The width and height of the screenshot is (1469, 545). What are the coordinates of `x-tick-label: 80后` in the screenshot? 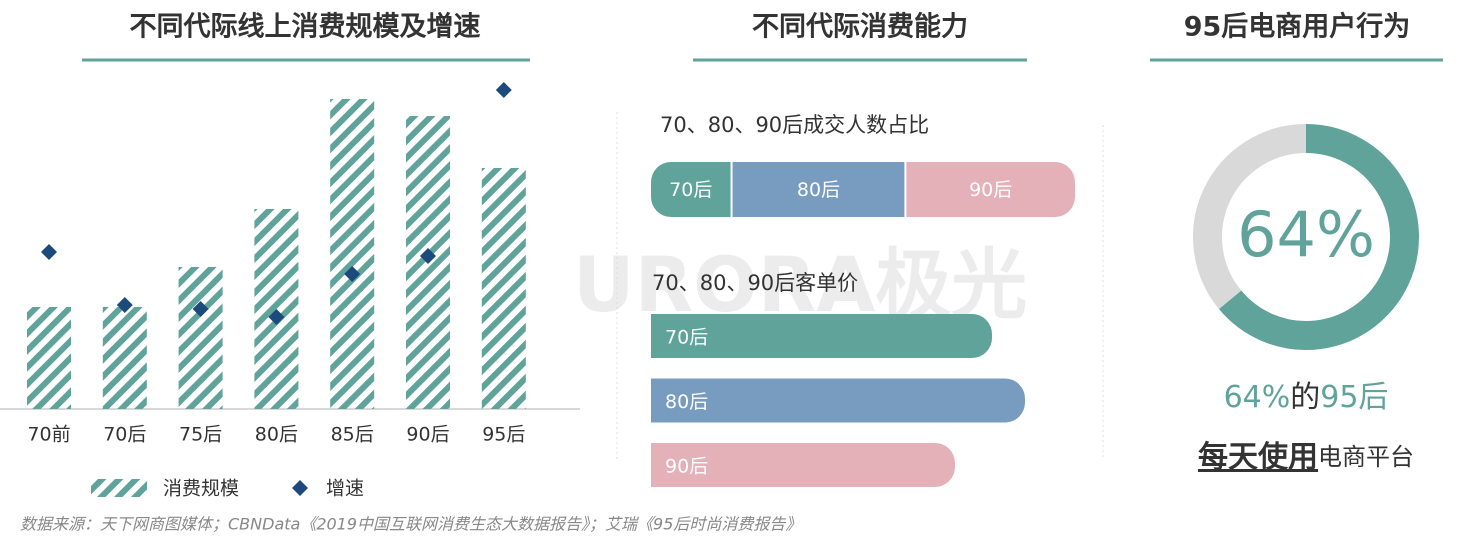 It's located at (276, 435).